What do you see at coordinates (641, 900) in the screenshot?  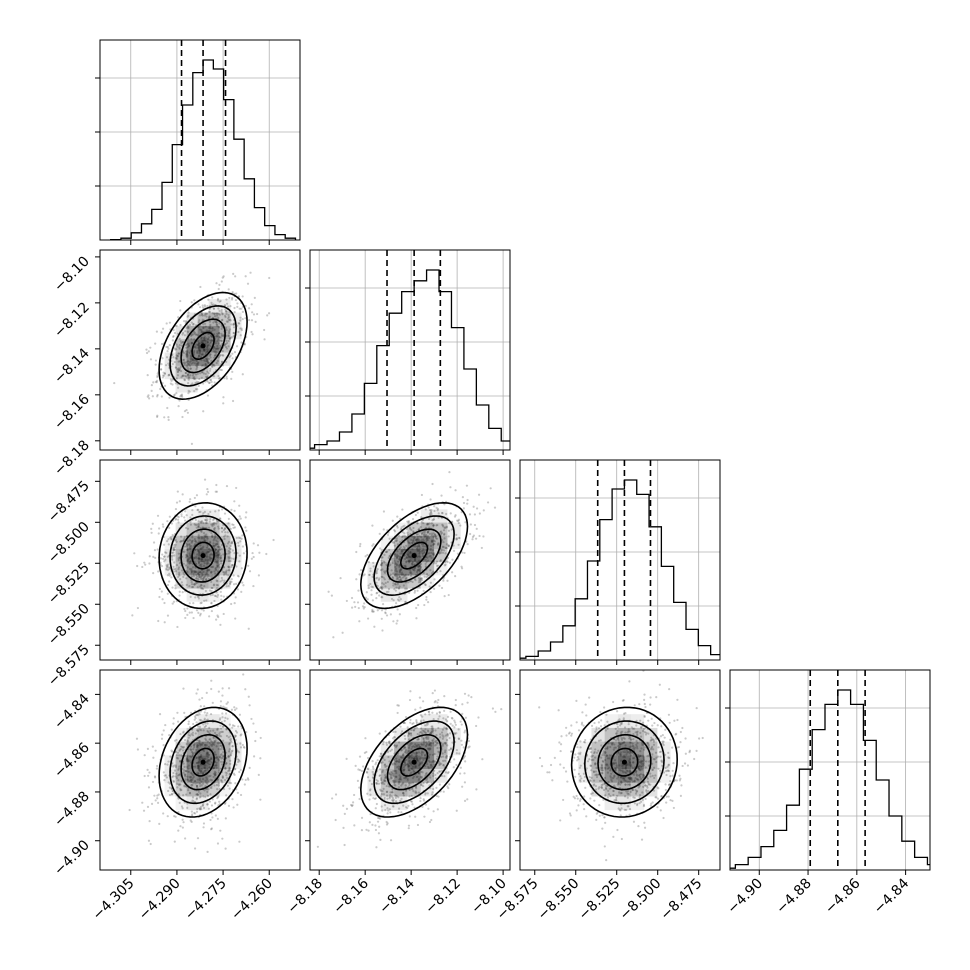 I see `x-tick-label: −8.500` at bounding box center [641, 900].